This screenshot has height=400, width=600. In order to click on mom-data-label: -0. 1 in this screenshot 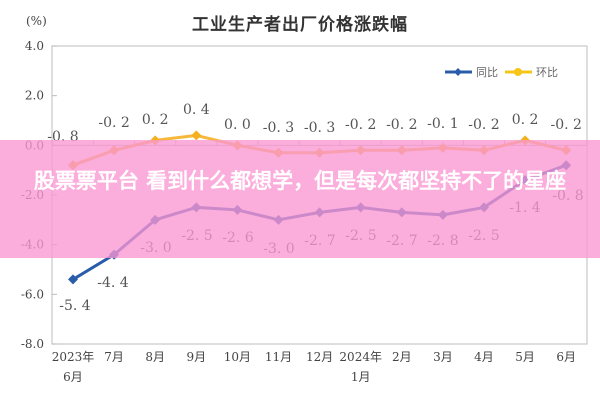, I will do `click(442, 124)`.